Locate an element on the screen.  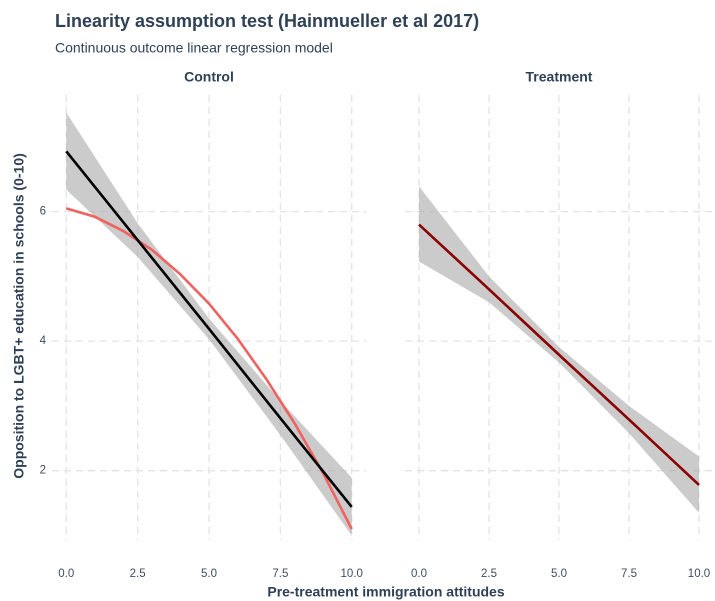
x-axis-label: Pre-treatment immigration attitudes is located at coordinates (385, 592).